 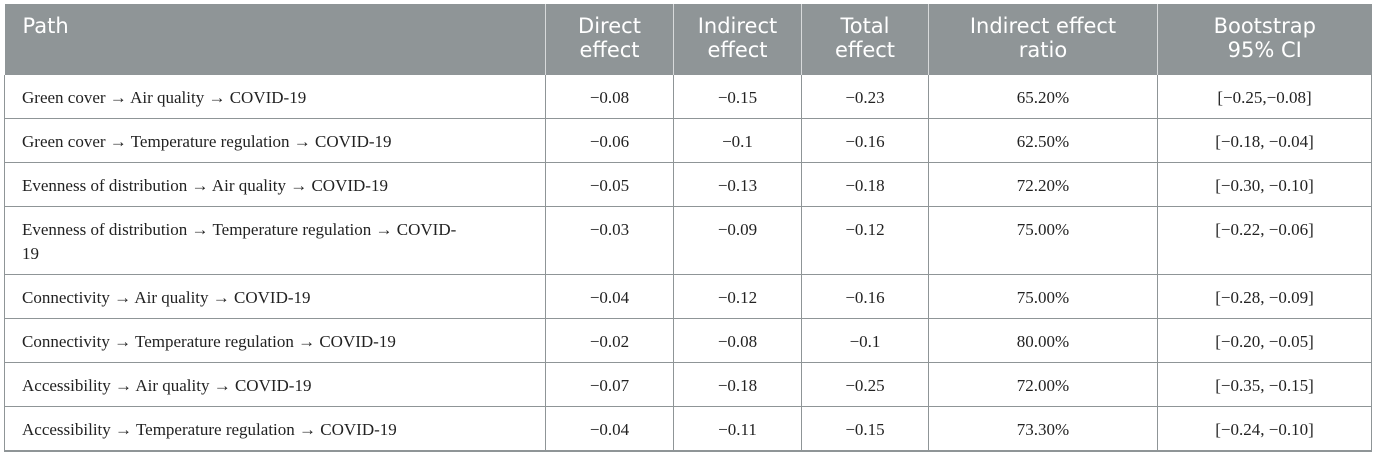 I want to click on path-cell: Accessibility → Air quality → COVID-19, so click(x=275, y=384).